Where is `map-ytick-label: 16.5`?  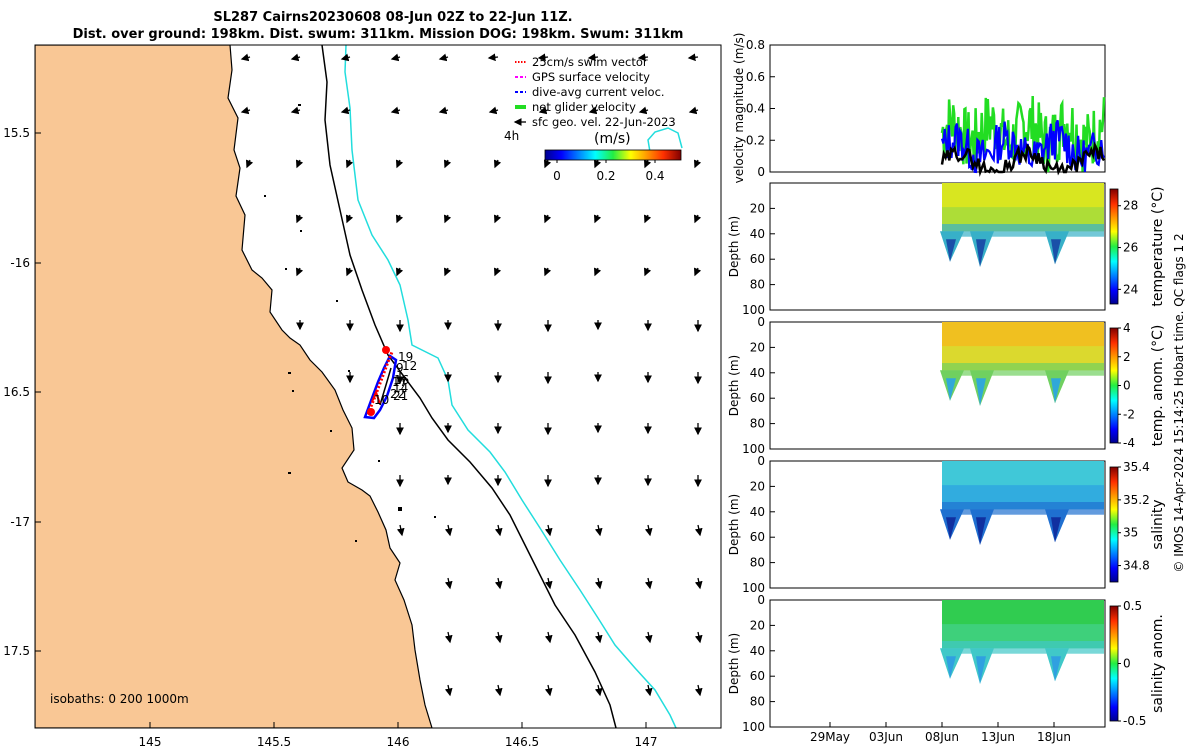
map-ytick-label: 16.5 is located at coordinates (16, 392).